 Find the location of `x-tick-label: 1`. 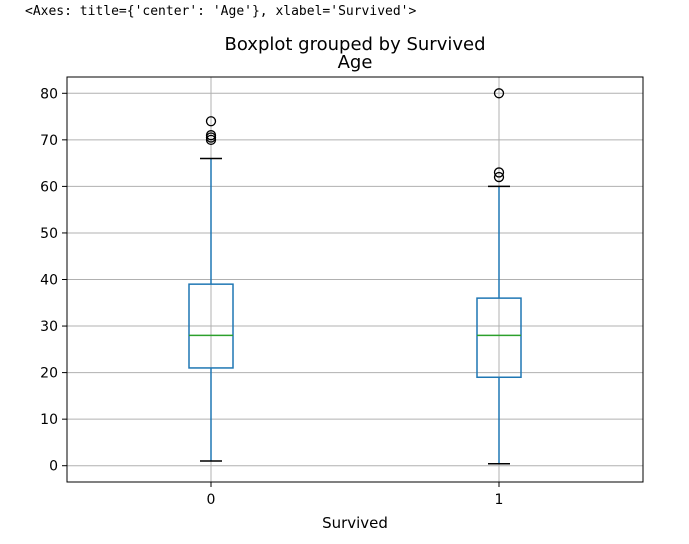

x-tick-label: 1 is located at coordinates (499, 500).